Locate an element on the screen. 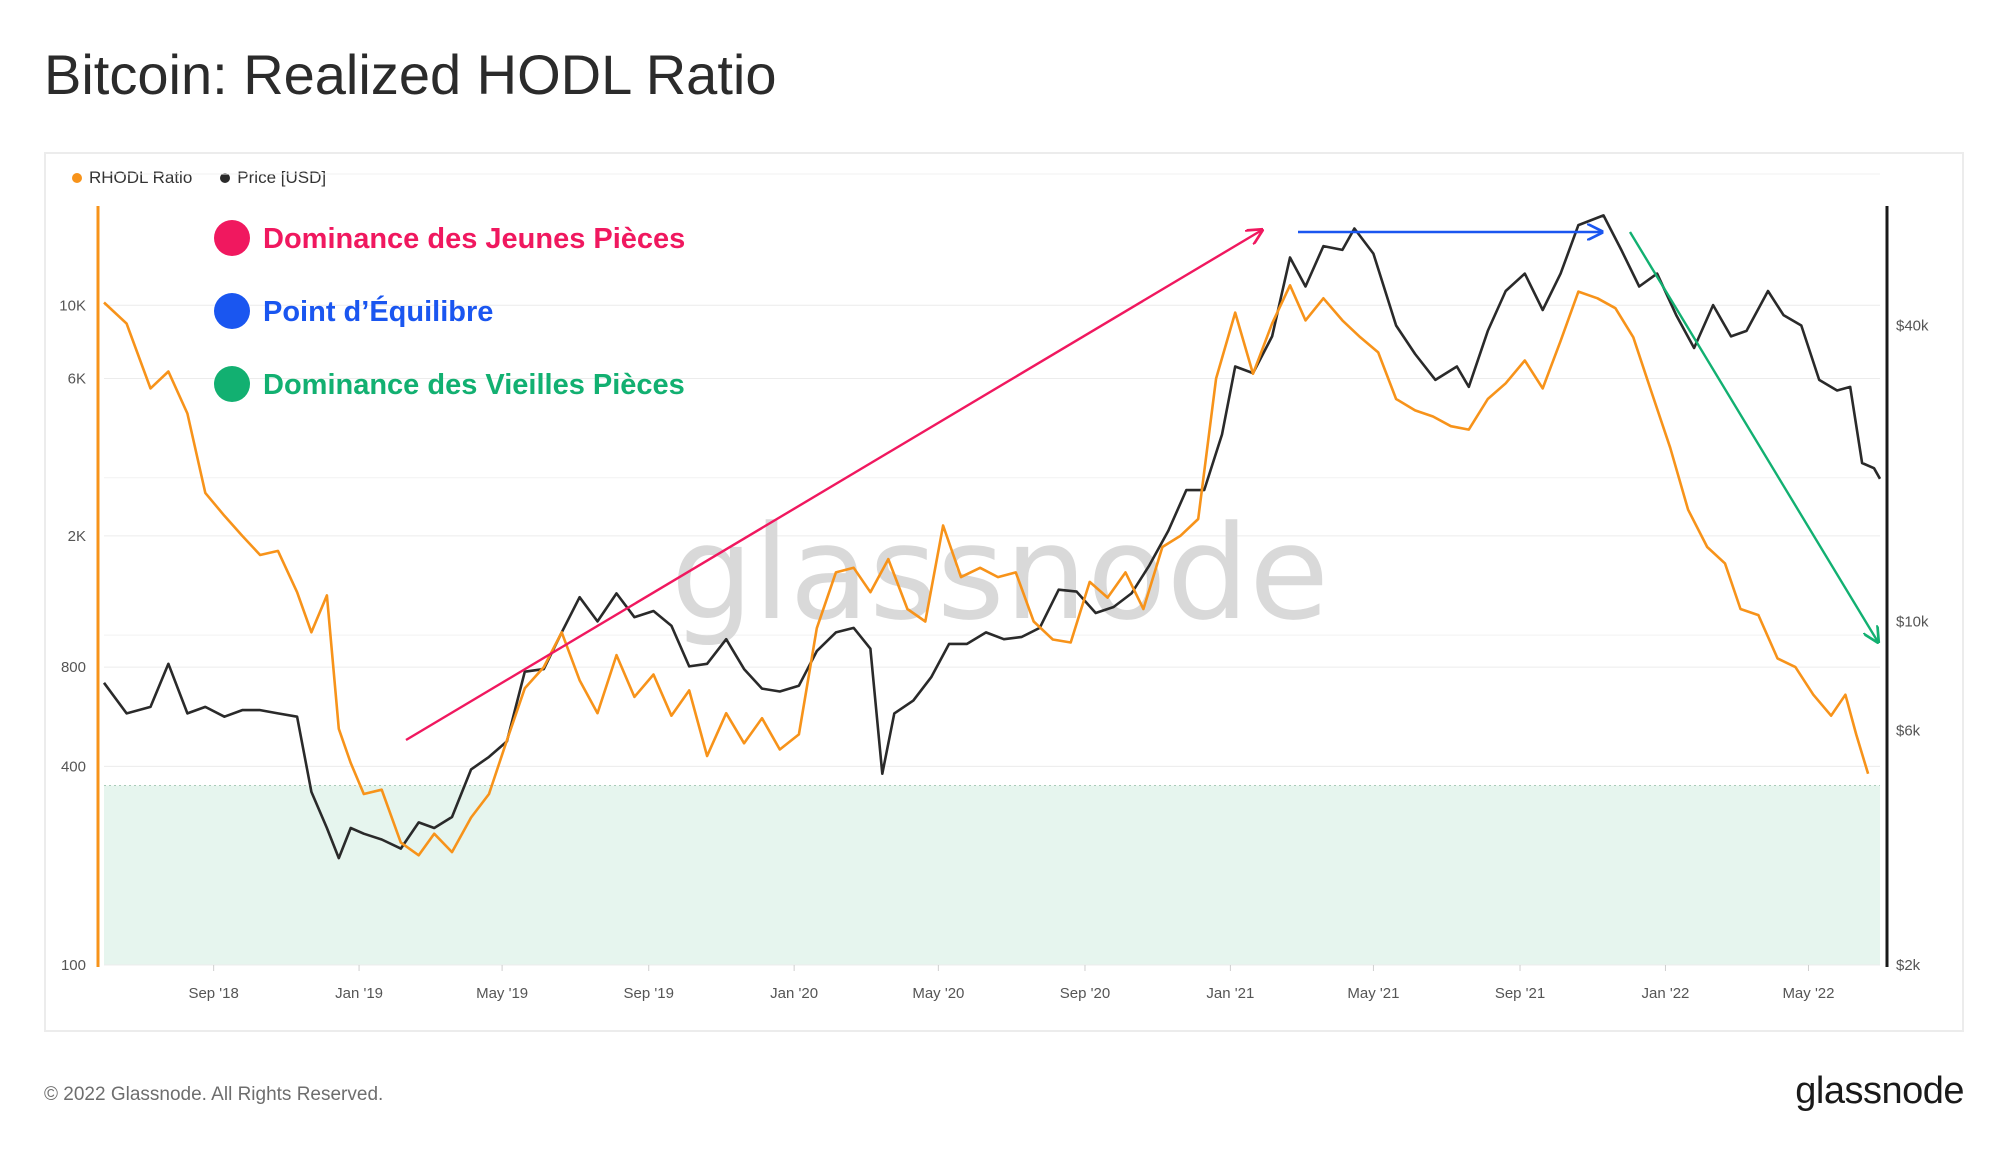 The image size is (2000, 1152). y-right-tick-label: $10k is located at coordinates (1912, 621).